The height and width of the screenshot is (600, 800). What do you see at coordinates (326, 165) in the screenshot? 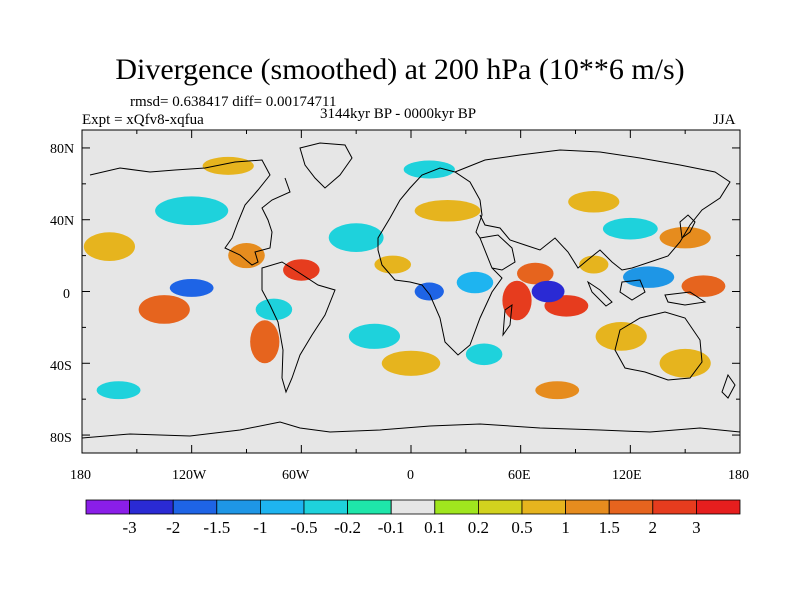
I see `coastline-greenland` at bounding box center [326, 165].